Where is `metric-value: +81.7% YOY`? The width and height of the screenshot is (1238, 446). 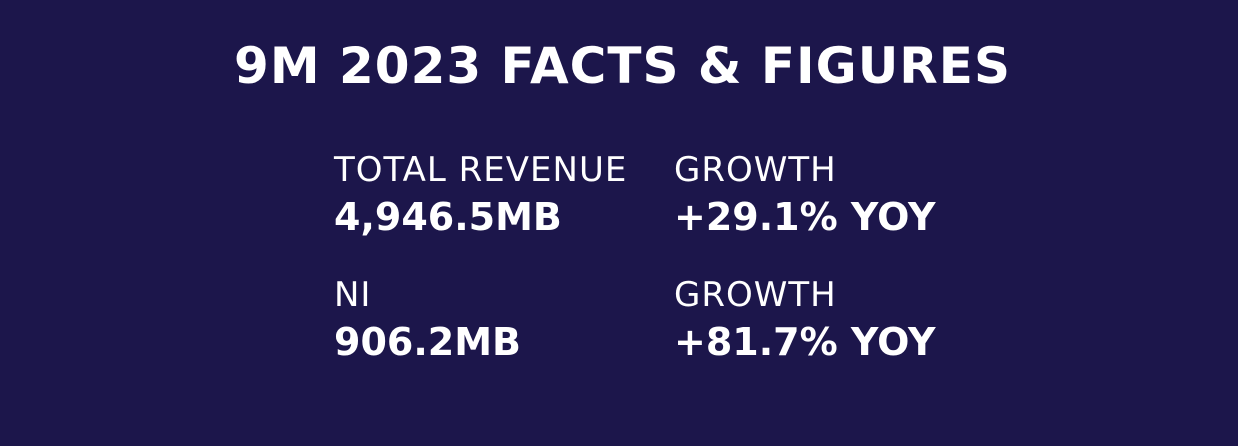
metric-value: +81.7% YOY is located at coordinates (805, 342).